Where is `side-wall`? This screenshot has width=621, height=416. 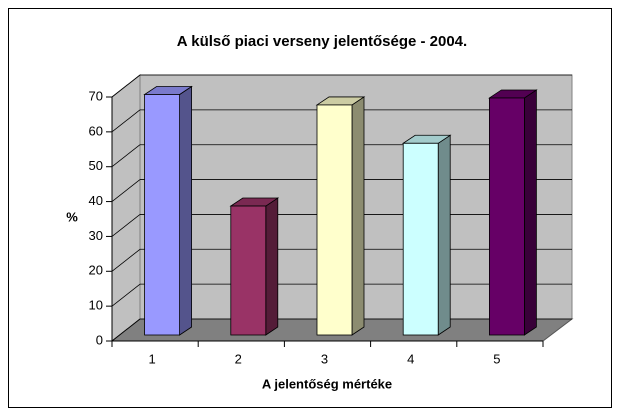
side-wall is located at coordinates (126, 208).